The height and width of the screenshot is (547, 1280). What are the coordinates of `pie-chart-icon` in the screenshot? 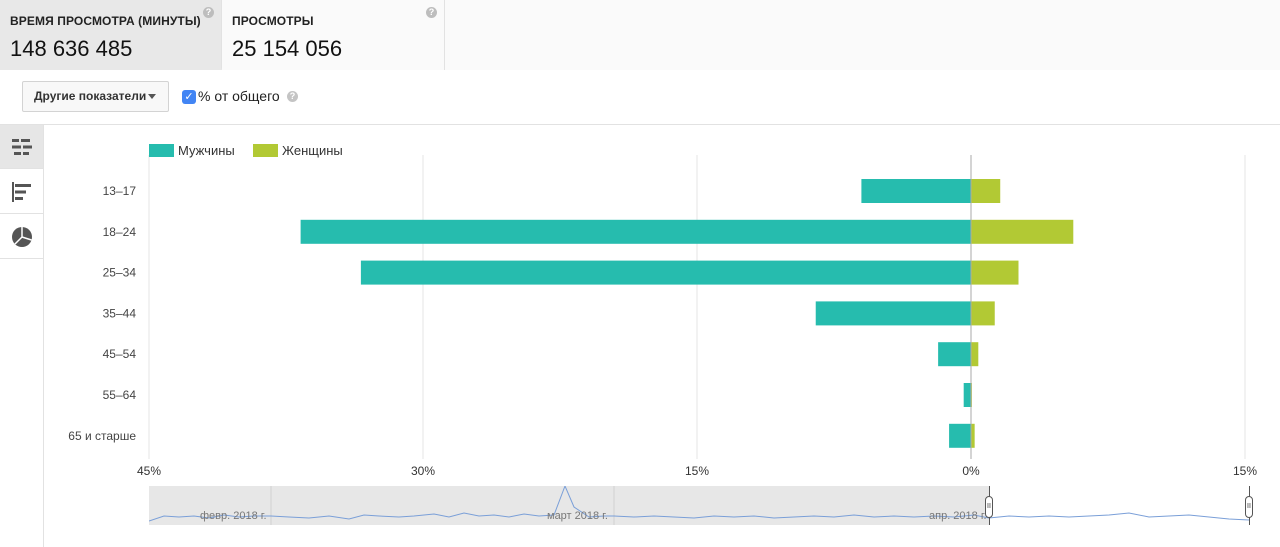 It's located at (22, 237).